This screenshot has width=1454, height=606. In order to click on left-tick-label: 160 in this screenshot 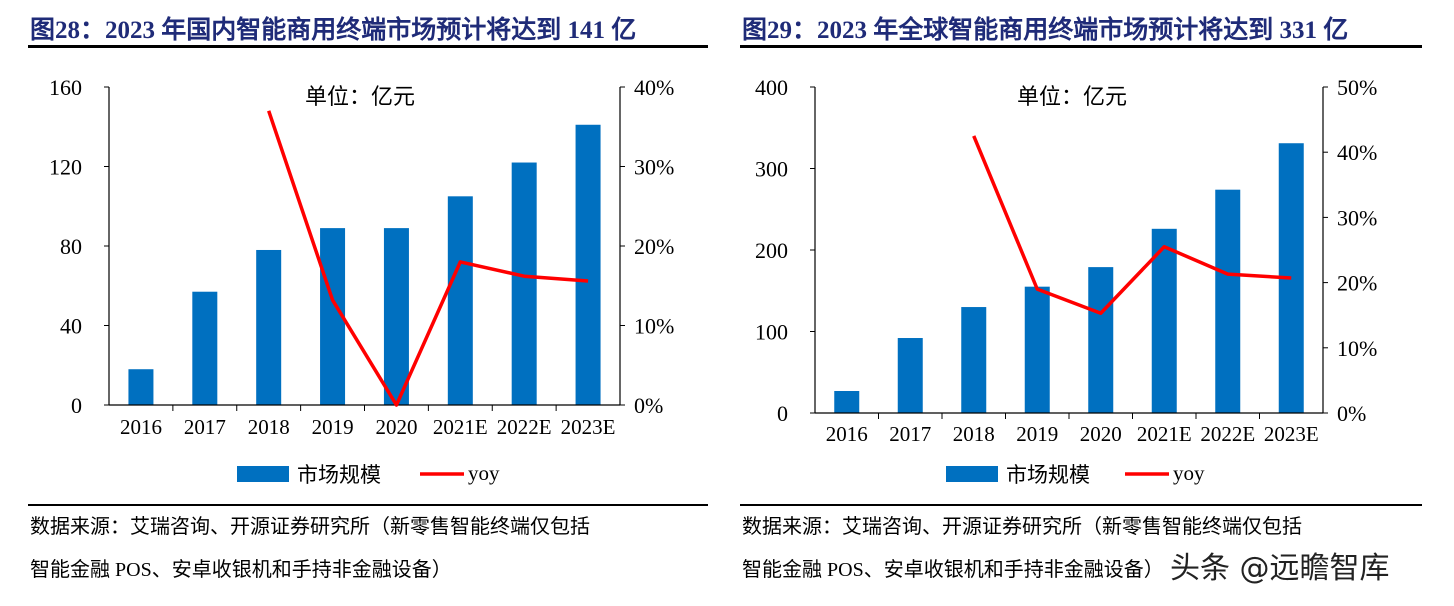, I will do `click(65, 87)`.